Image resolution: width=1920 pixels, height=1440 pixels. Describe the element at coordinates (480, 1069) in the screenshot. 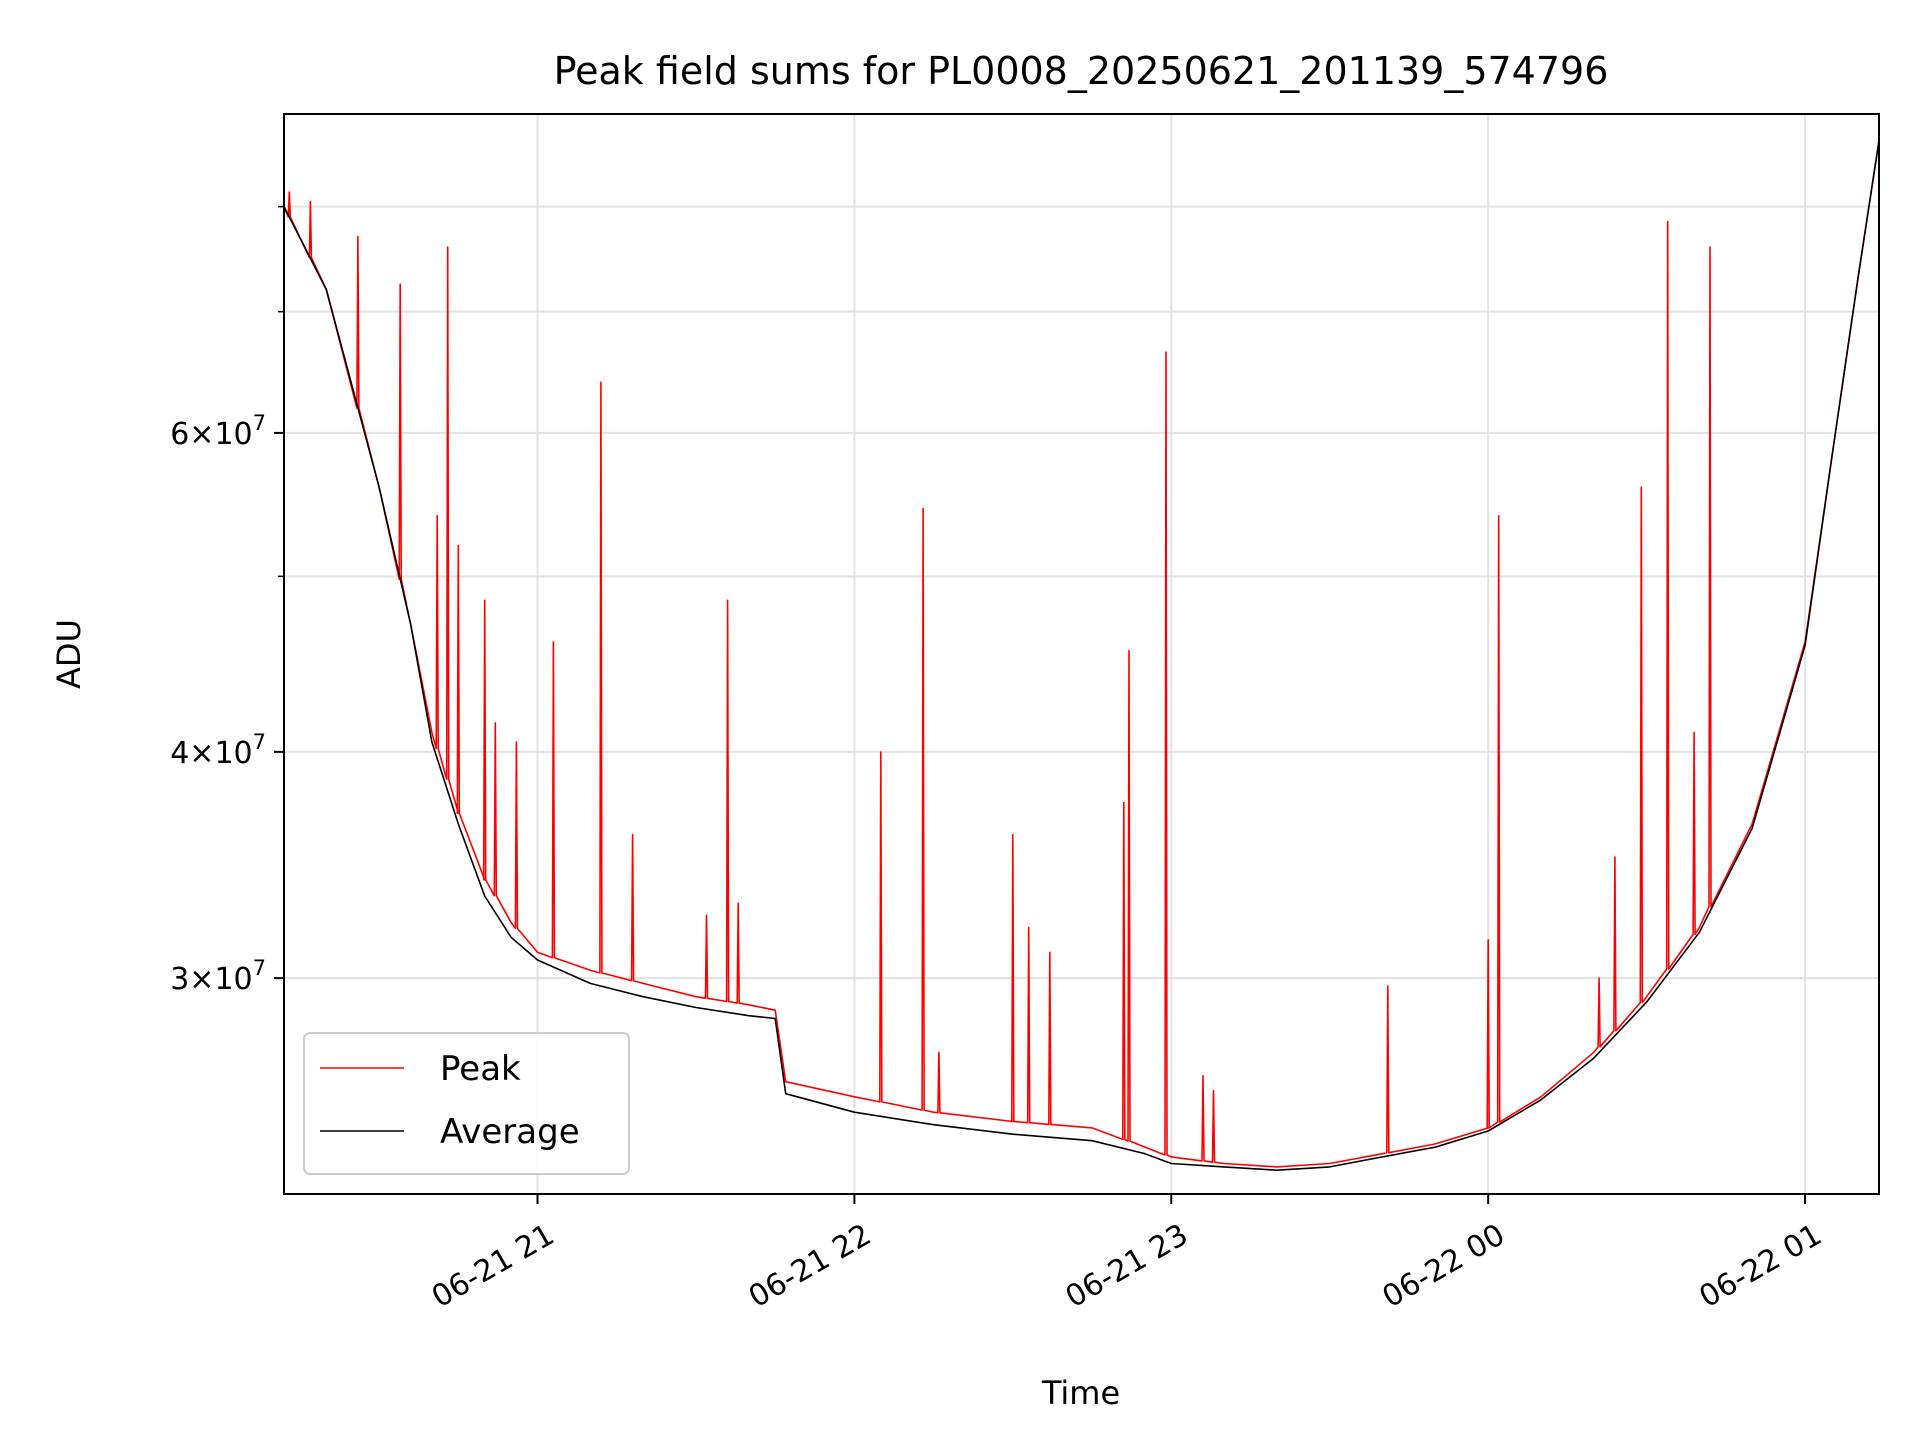

I see `legend-label-peak: Peak` at that location.